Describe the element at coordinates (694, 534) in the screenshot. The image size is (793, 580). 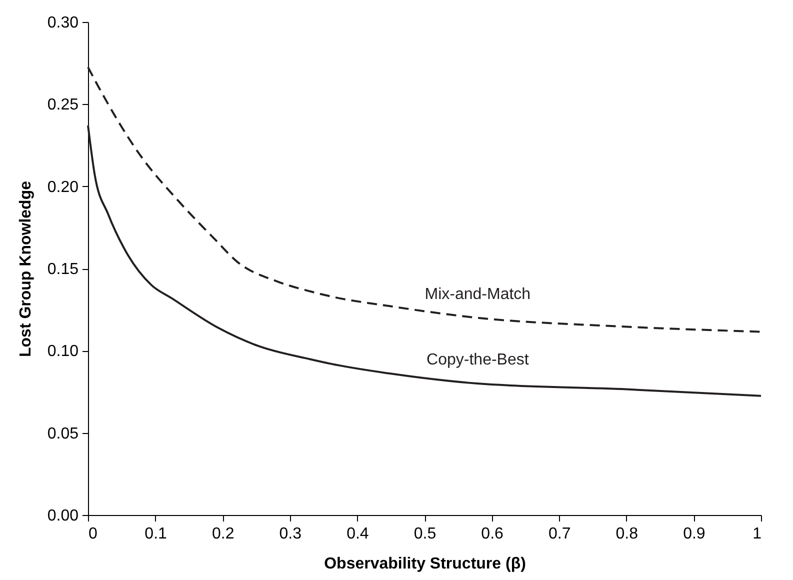
I see `x-tick-label: 0.9` at that location.